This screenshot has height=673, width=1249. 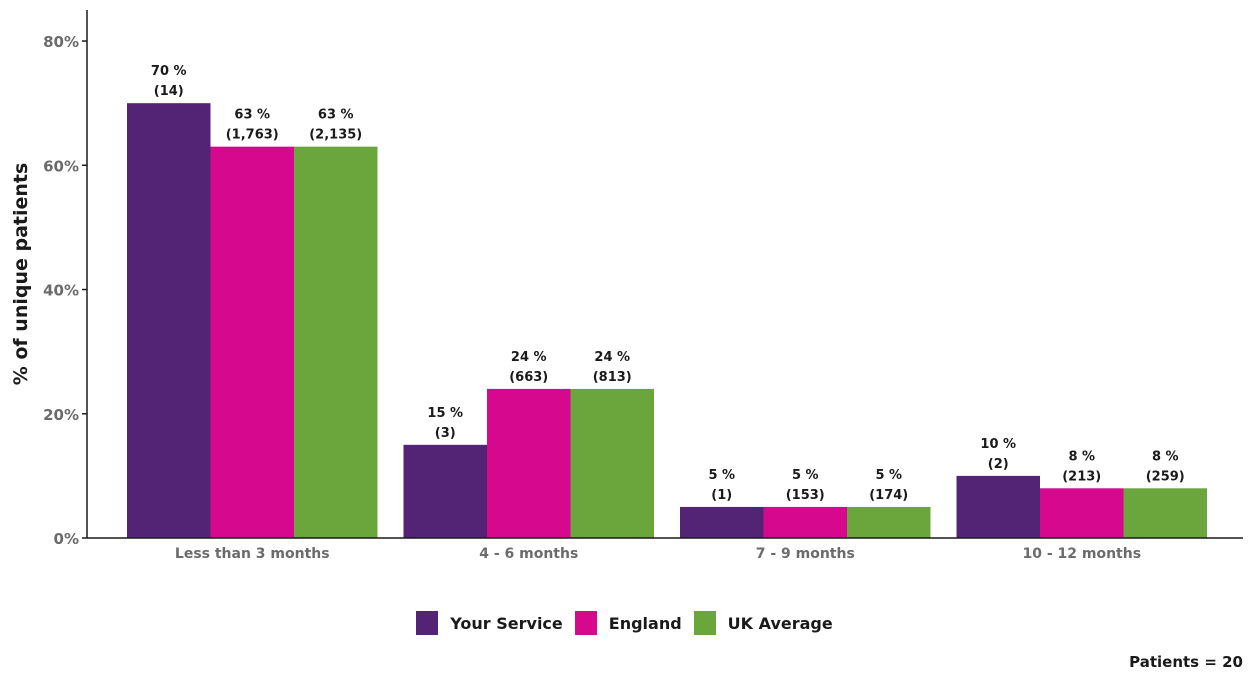 I want to click on patients-count: Patients = 20, so click(x=1186, y=662).